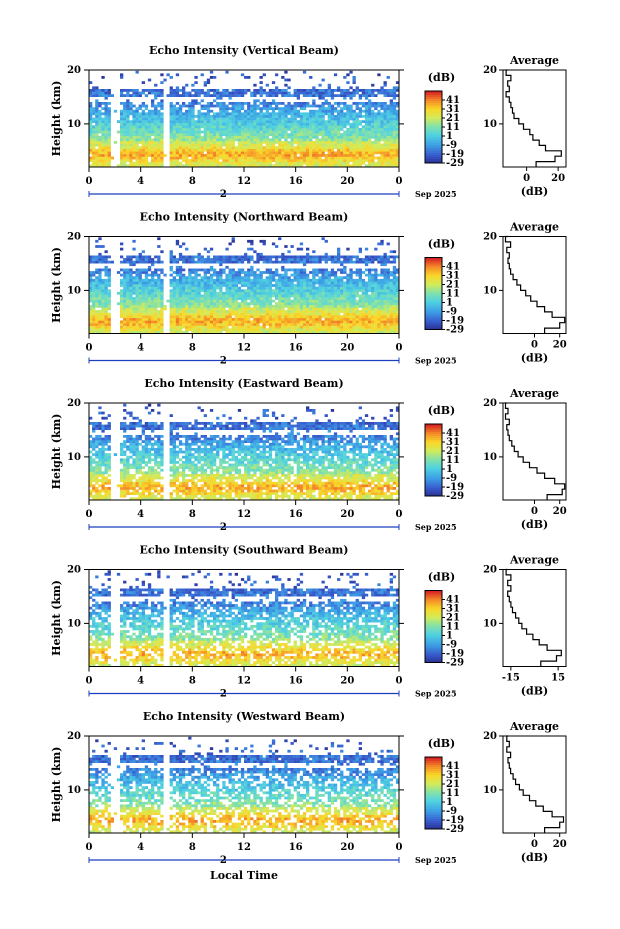  I want to click on profile-line, so click(533, 118).